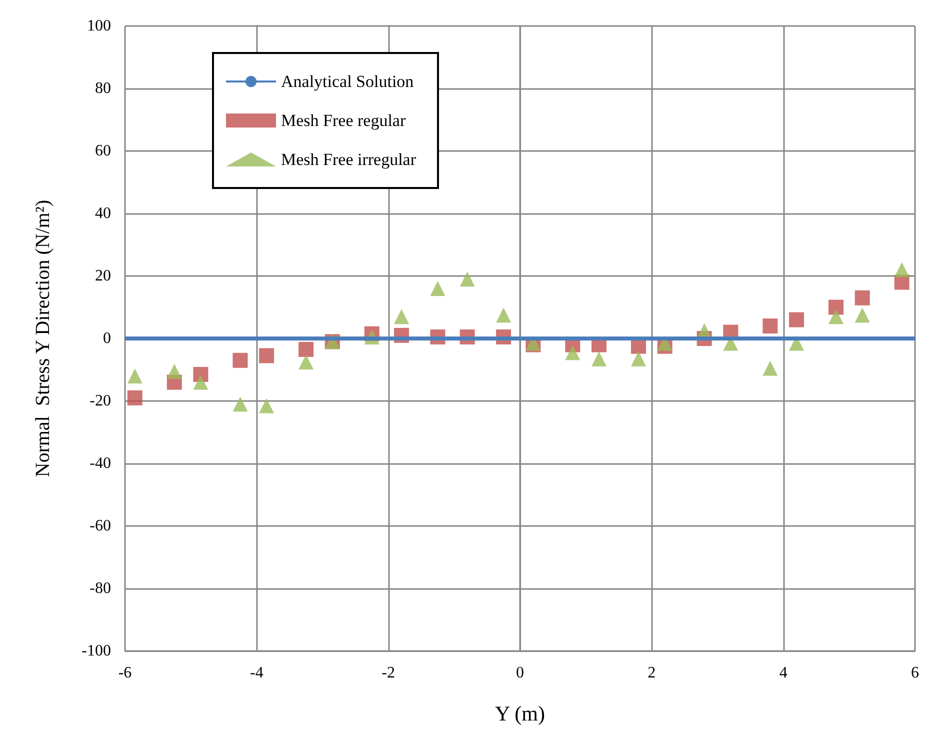 The image size is (930, 753). Describe the element at coordinates (96, 651) in the screenshot. I see `y-tick-label: -100` at that location.